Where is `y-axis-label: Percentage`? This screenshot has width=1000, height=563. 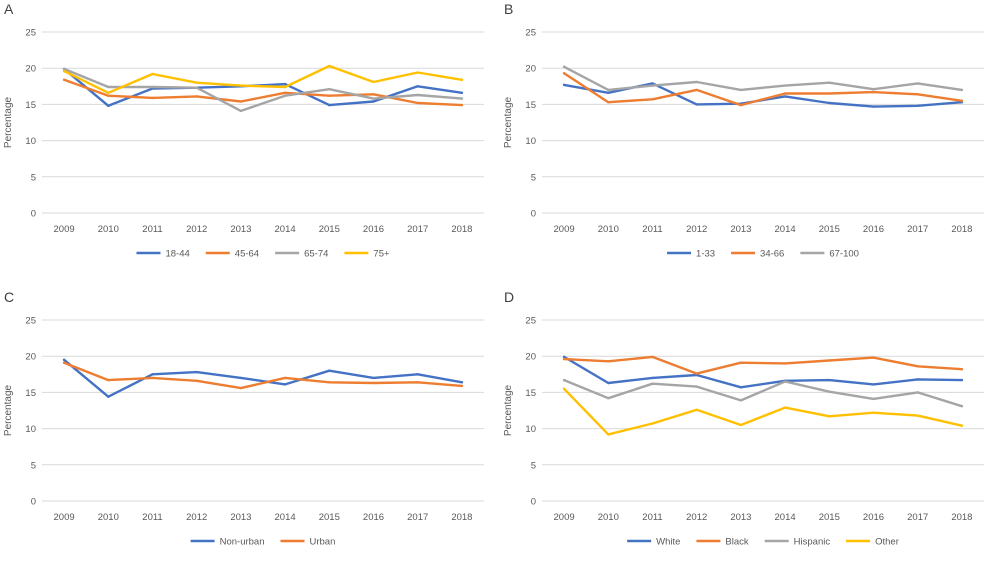 y-axis-label: Percentage is located at coordinates (508, 410).